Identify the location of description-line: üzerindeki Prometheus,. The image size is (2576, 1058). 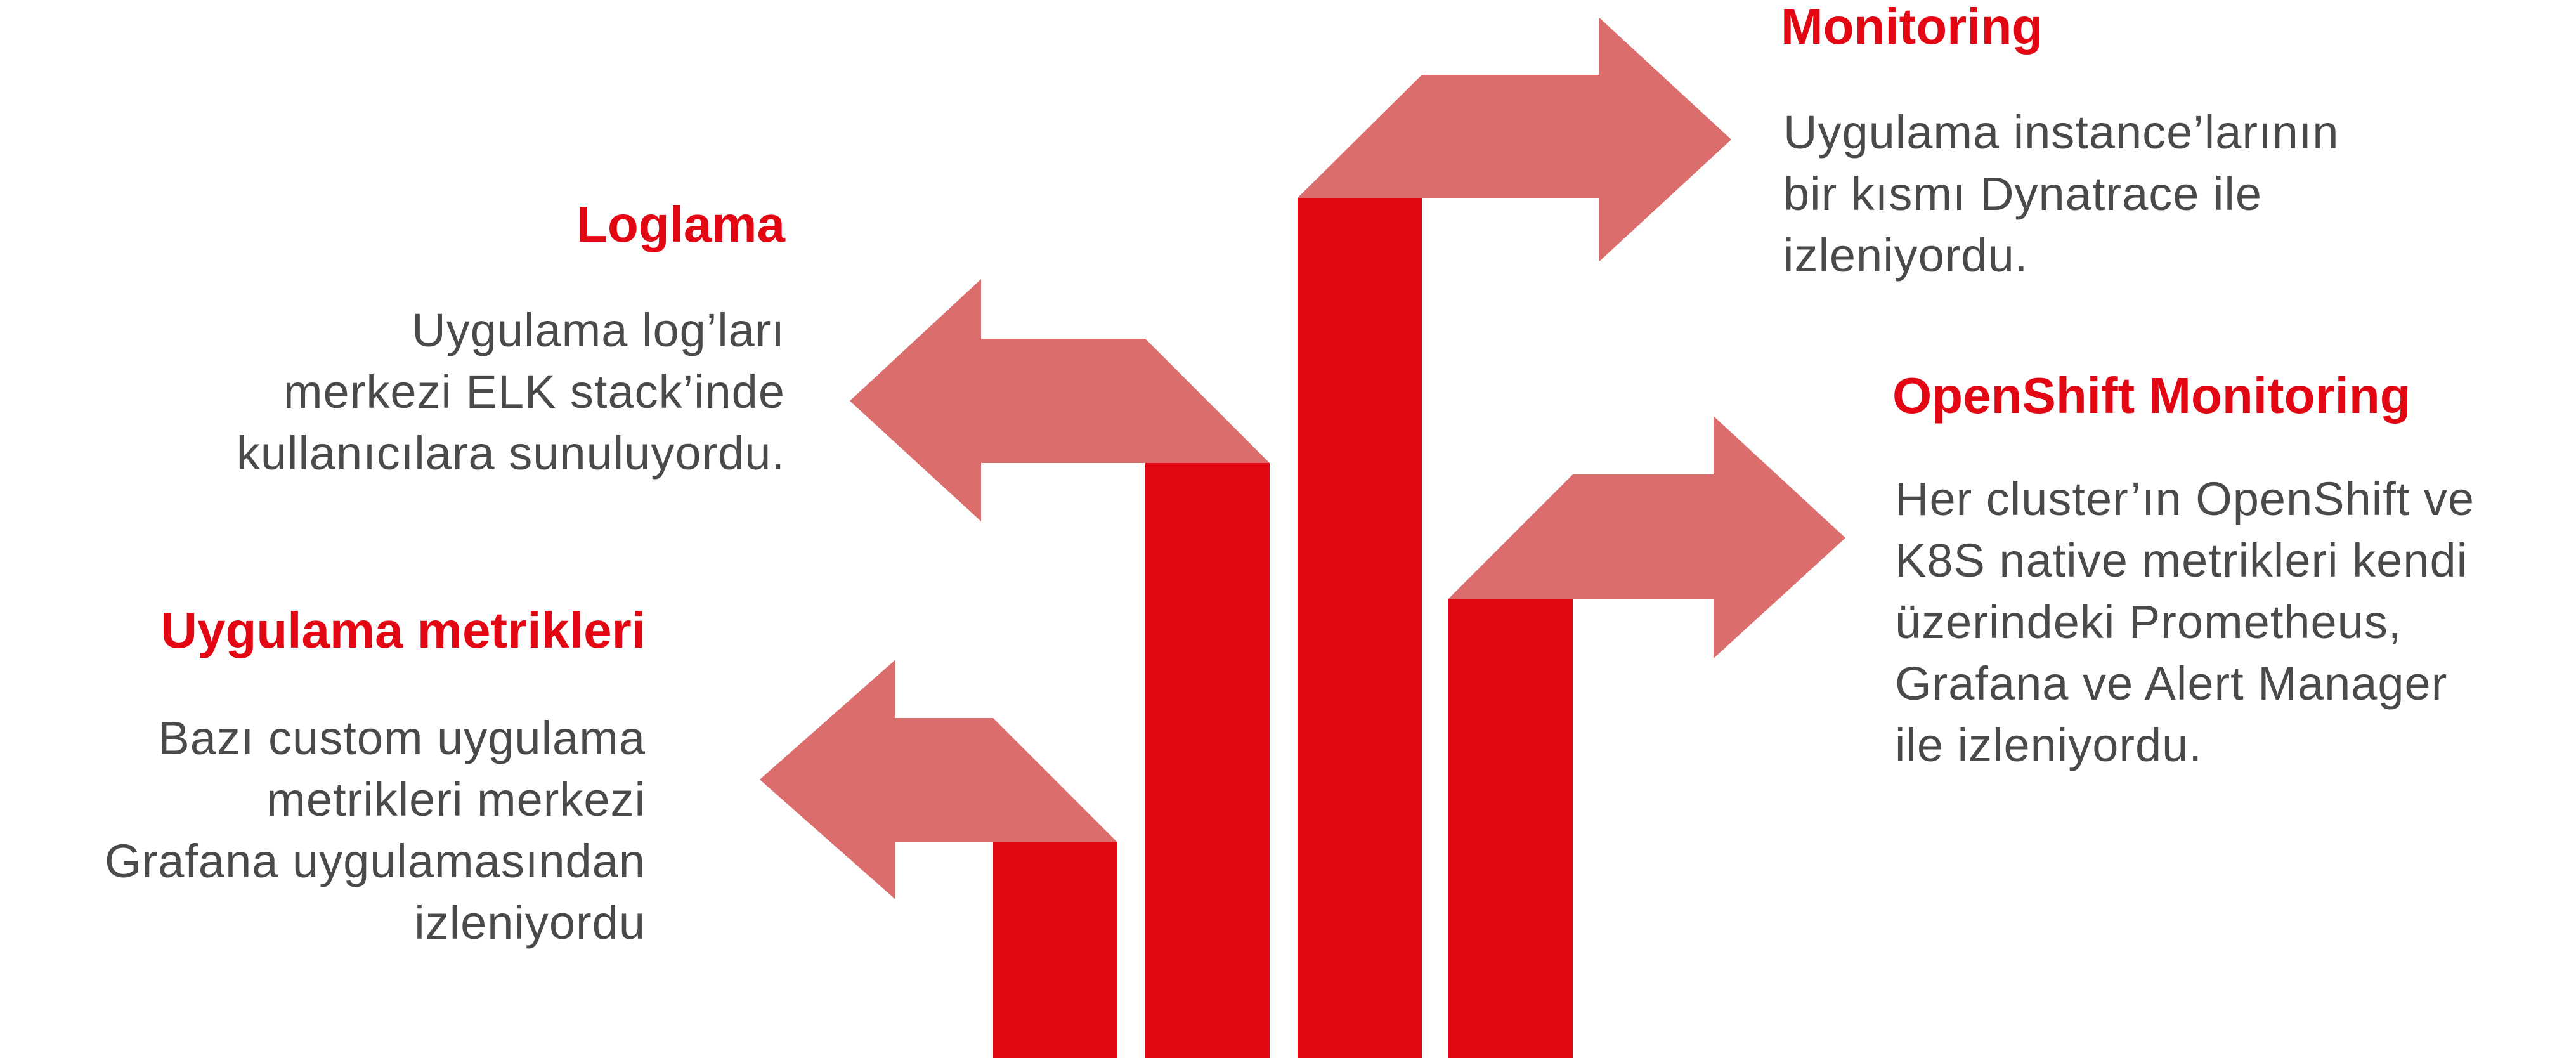
(2185, 622).